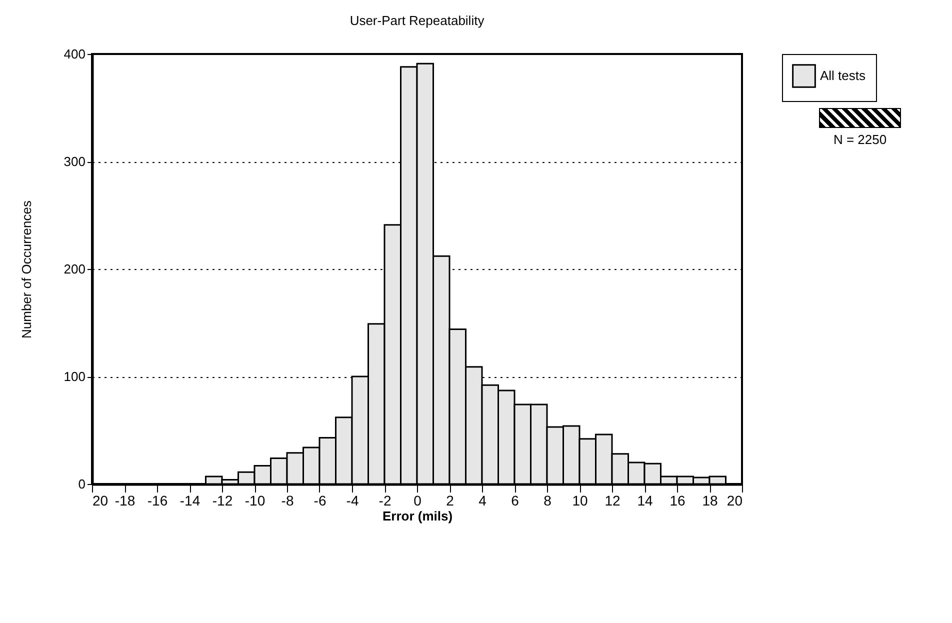 This screenshot has width=952, height=623. Describe the element at coordinates (75, 161) in the screenshot. I see `y-tick-label: 300` at that location.